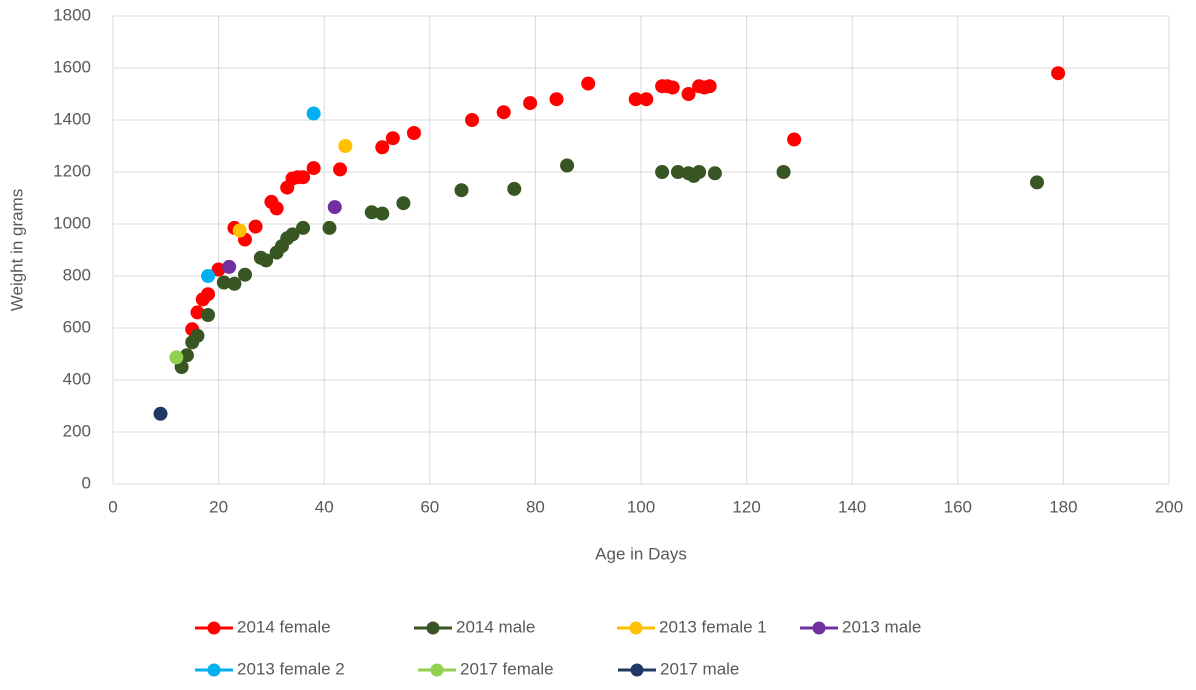 This screenshot has width=1196, height=690. I want to click on x-tick-label: 60, so click(429, 506).